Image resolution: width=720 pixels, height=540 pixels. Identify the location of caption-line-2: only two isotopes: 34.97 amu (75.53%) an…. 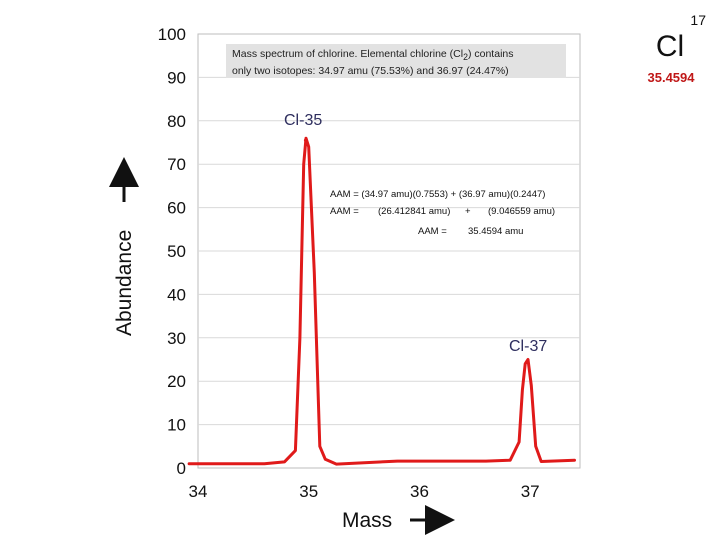
(370, 71).